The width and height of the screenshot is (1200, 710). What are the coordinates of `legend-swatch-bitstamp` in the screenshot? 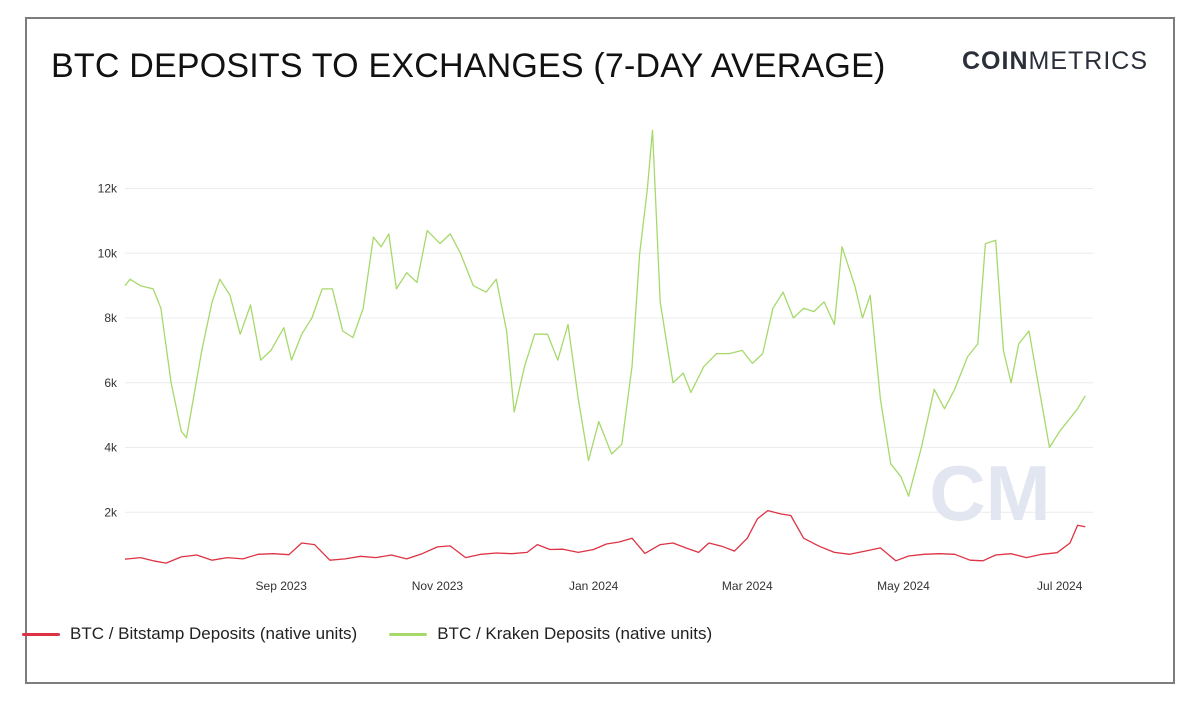 It's located at (41, 634).